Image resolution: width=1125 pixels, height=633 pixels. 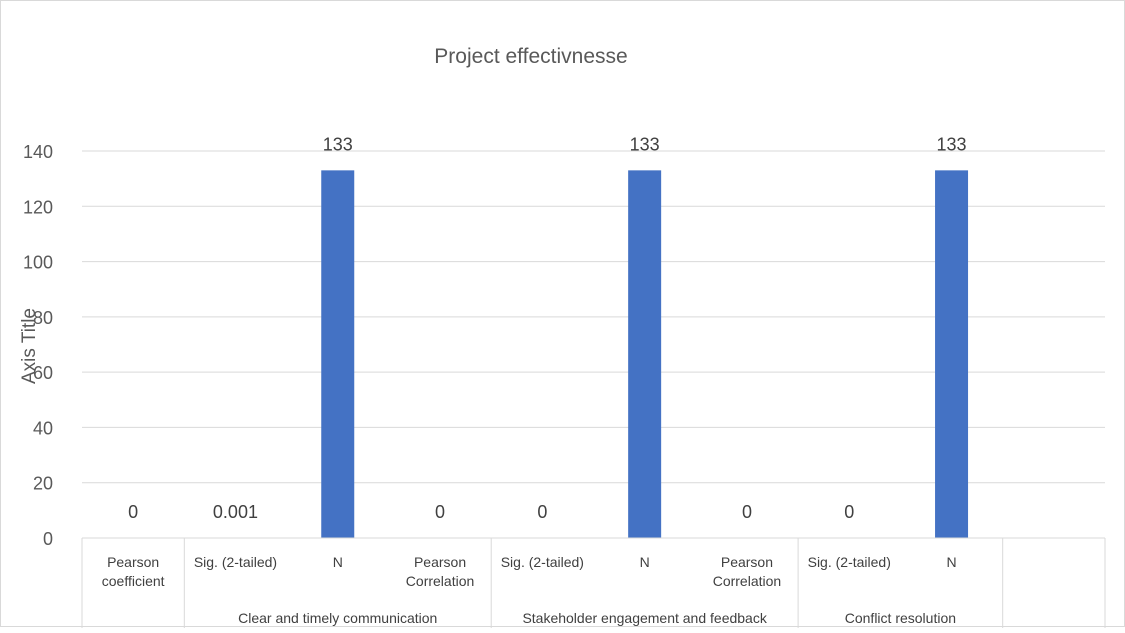 I want to click on data-label: 0.001, so click(x=235, y=512).